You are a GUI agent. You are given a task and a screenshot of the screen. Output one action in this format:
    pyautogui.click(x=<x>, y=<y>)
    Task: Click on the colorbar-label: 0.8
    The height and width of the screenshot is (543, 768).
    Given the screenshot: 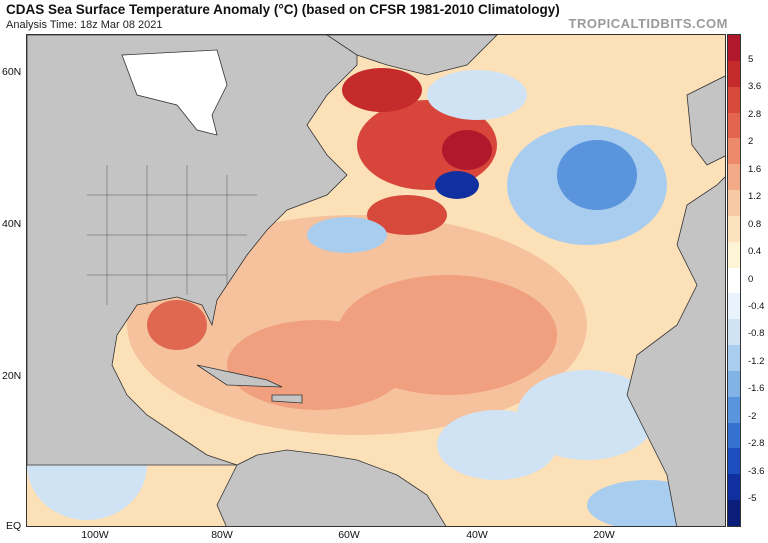 What is the action you would take?
    pyautogui.click(x=755, y=224)
    